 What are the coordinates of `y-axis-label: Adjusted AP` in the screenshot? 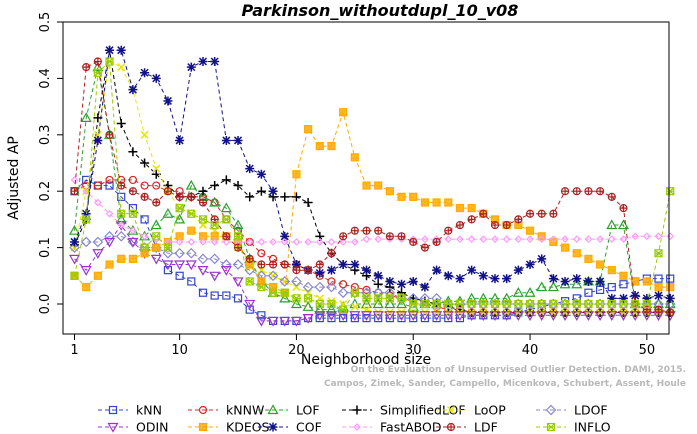 It's located at (14, 178).